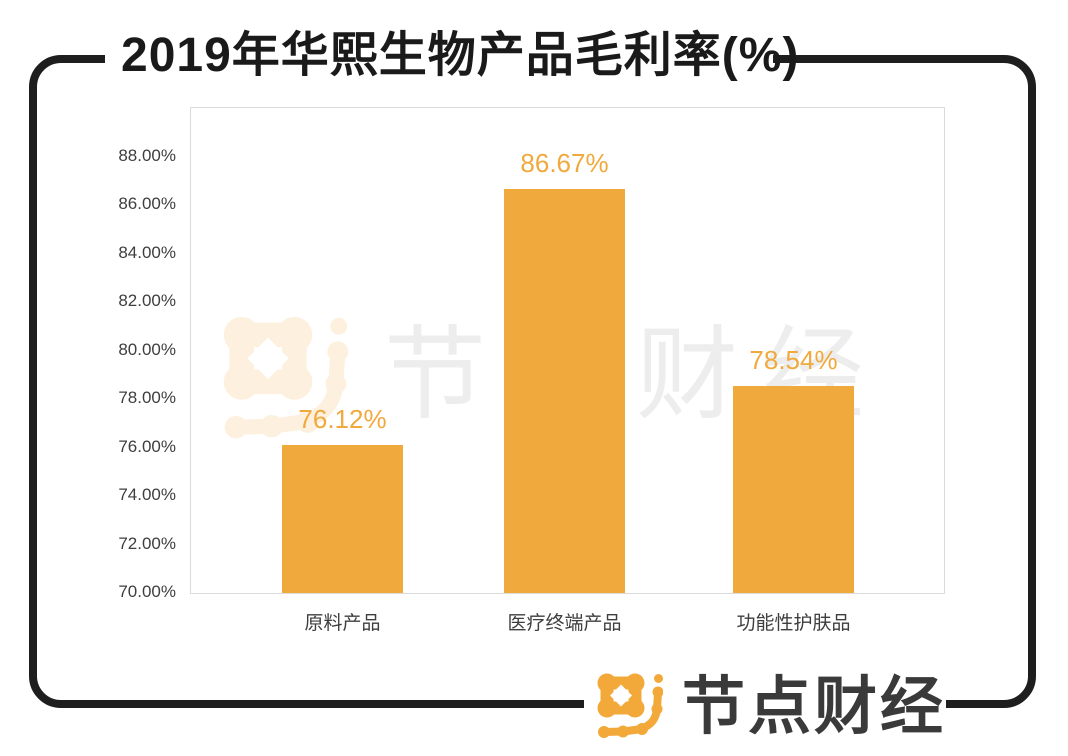 The width and height of the screenshot is (1068, 756). Describe the element at coordinates (630, 707) in the screenshot. I see `node-finance-molecule-icon` at that location.